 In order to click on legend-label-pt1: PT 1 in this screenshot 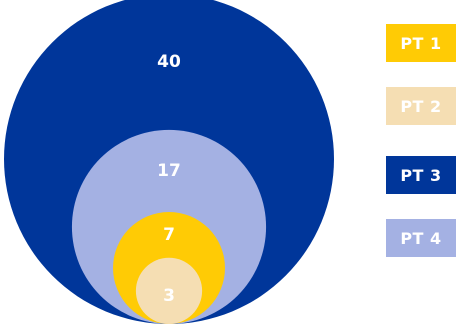, I will do `click(421, 43)`.